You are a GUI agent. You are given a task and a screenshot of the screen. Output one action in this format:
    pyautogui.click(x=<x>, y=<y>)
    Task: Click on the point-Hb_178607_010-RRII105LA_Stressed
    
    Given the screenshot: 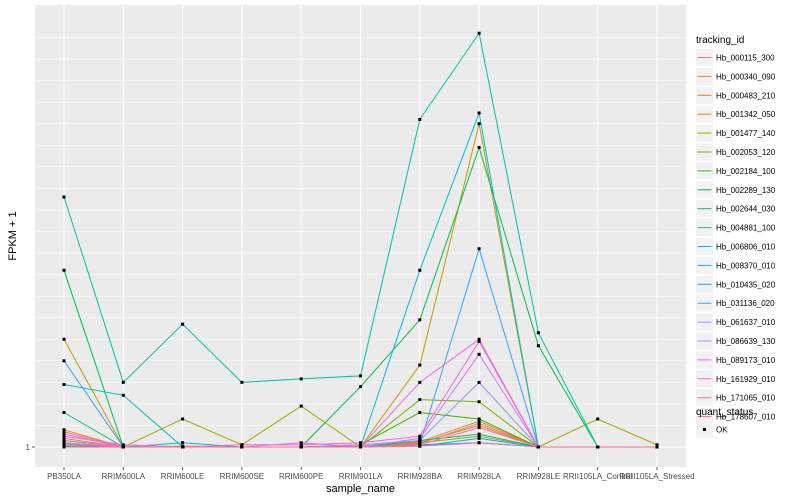 What is the action you would take?
    pyautogui.click(x=657, y=447)
    